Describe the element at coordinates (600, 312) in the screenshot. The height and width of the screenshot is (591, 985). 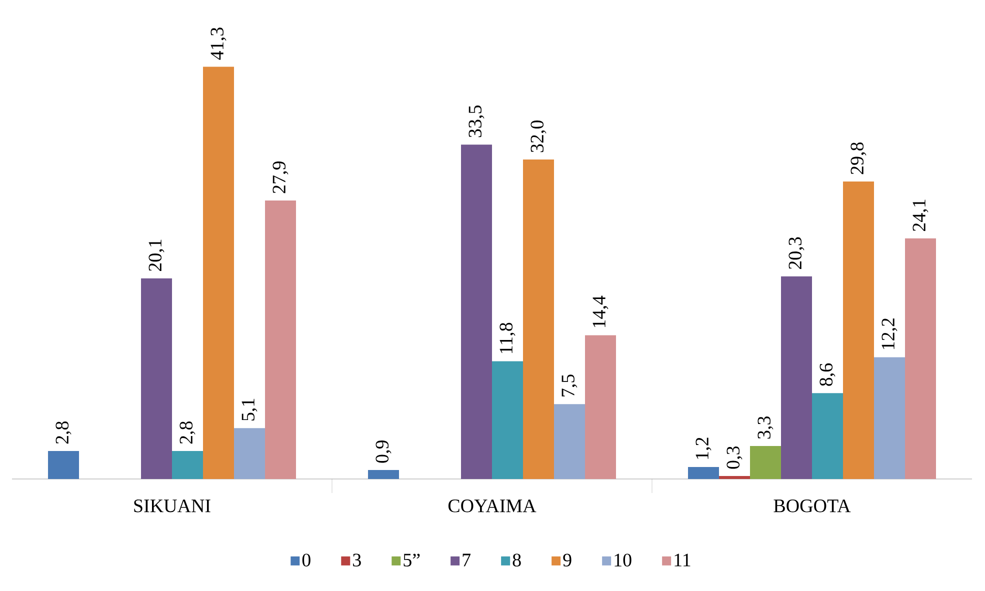
I see `data-label: 14,4` at that location.